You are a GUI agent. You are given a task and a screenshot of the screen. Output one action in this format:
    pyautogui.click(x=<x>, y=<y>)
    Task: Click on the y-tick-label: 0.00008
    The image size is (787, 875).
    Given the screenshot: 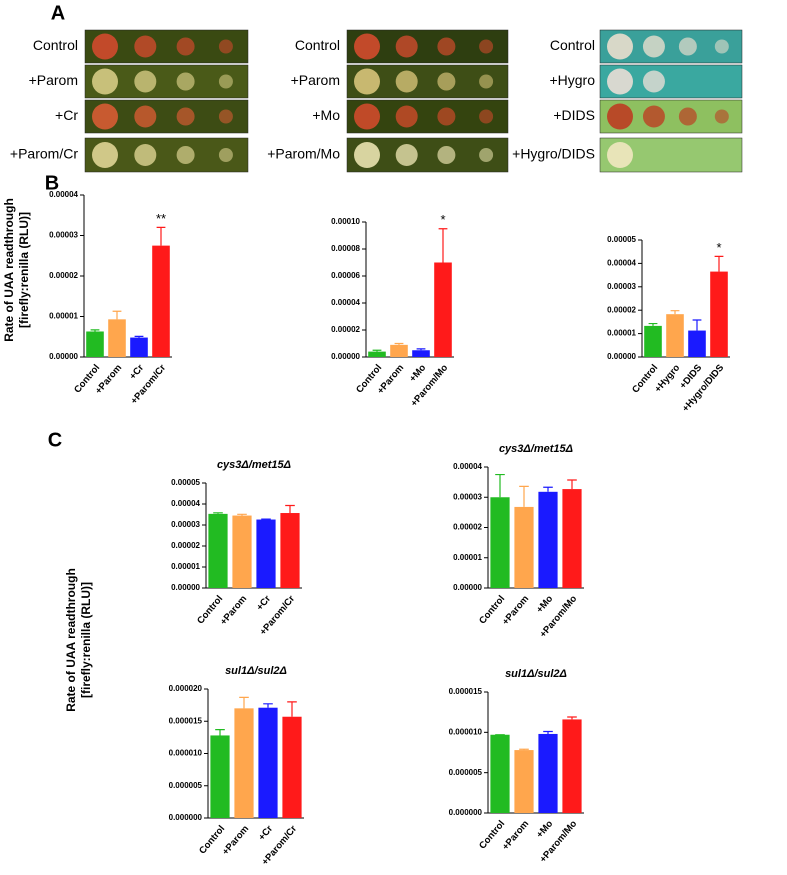 What is the action you would take?
    pyautogui.click(x=345, y=248)
    